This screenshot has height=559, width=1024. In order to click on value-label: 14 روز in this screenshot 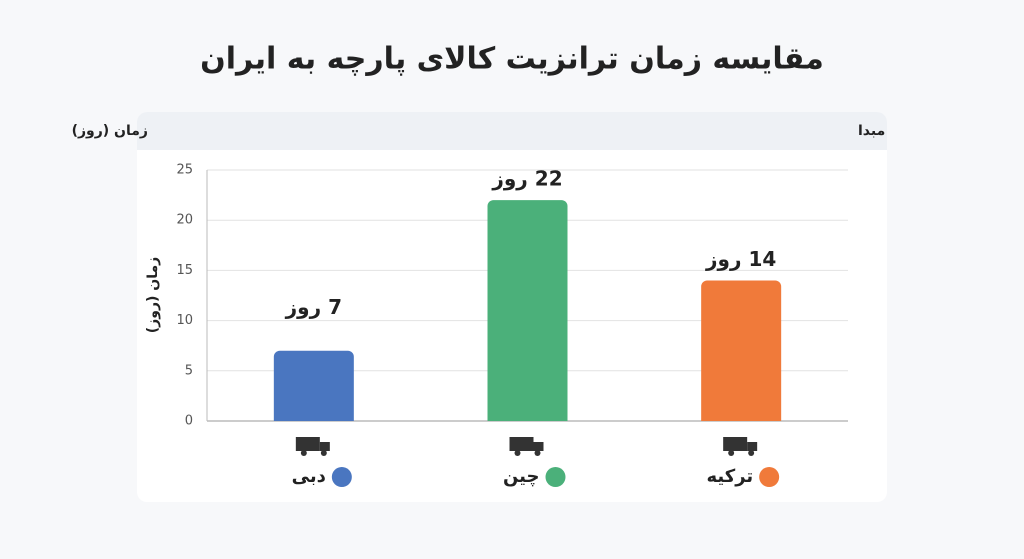, I will do `click(740, 259)`.